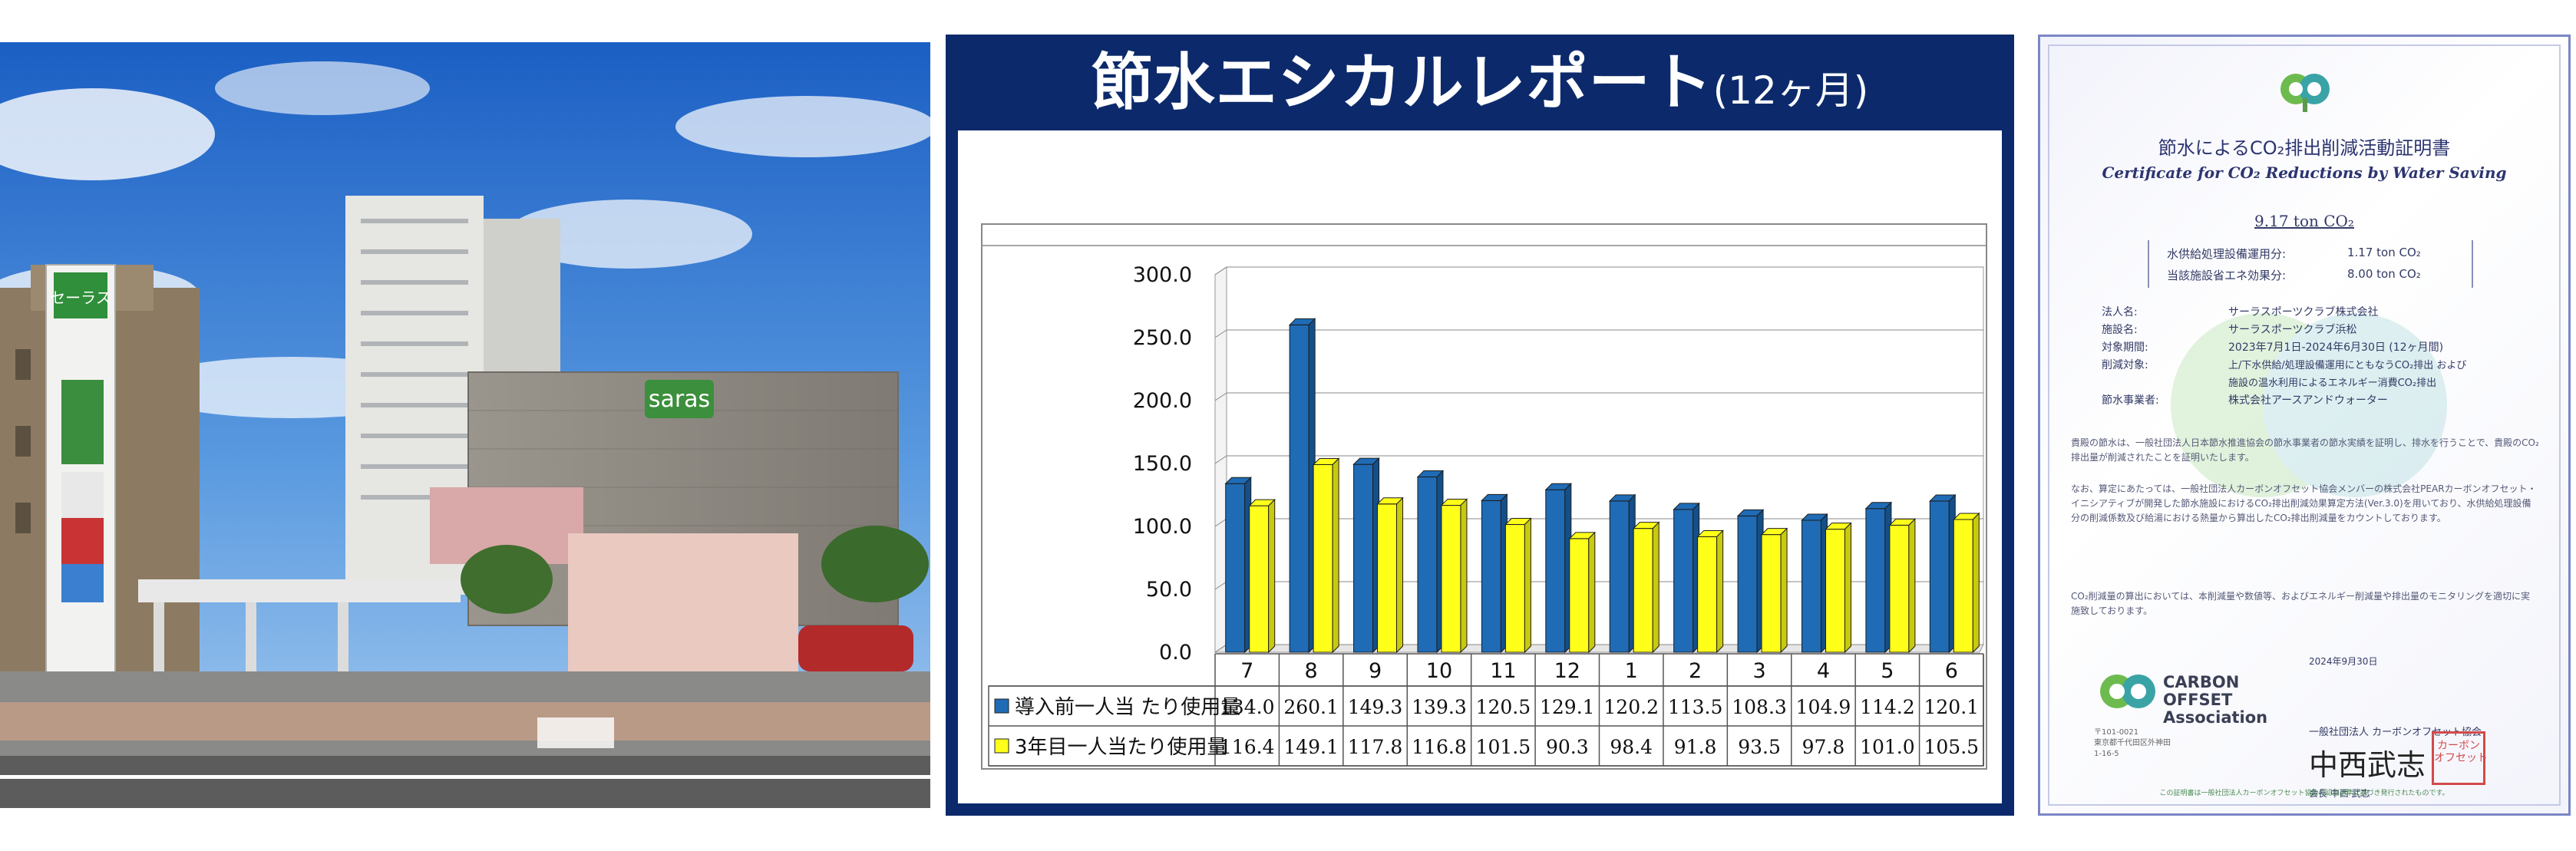 This screenshot has width=2576, height=851. What do you see at coordinates (1503, 671) in the screenshot?
I see `x-category-label: 11` at bounding box center [1503, 671].